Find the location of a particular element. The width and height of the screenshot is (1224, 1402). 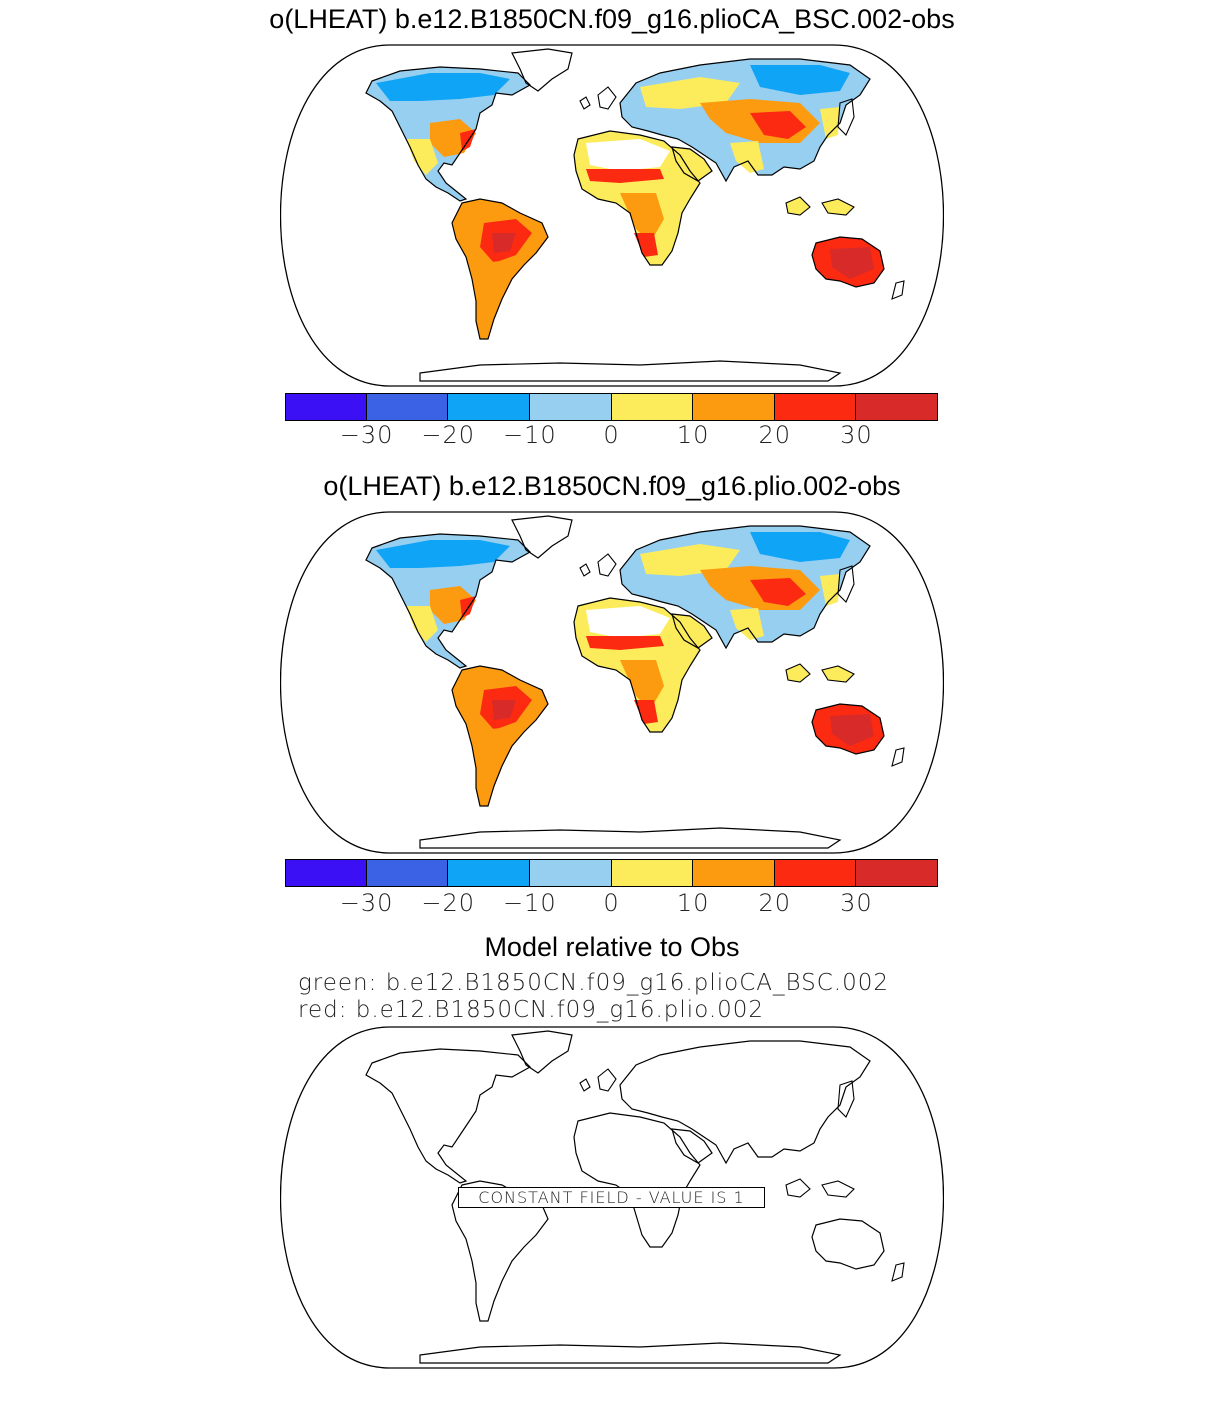

panel-1-map is located at coordinates (612, 215).